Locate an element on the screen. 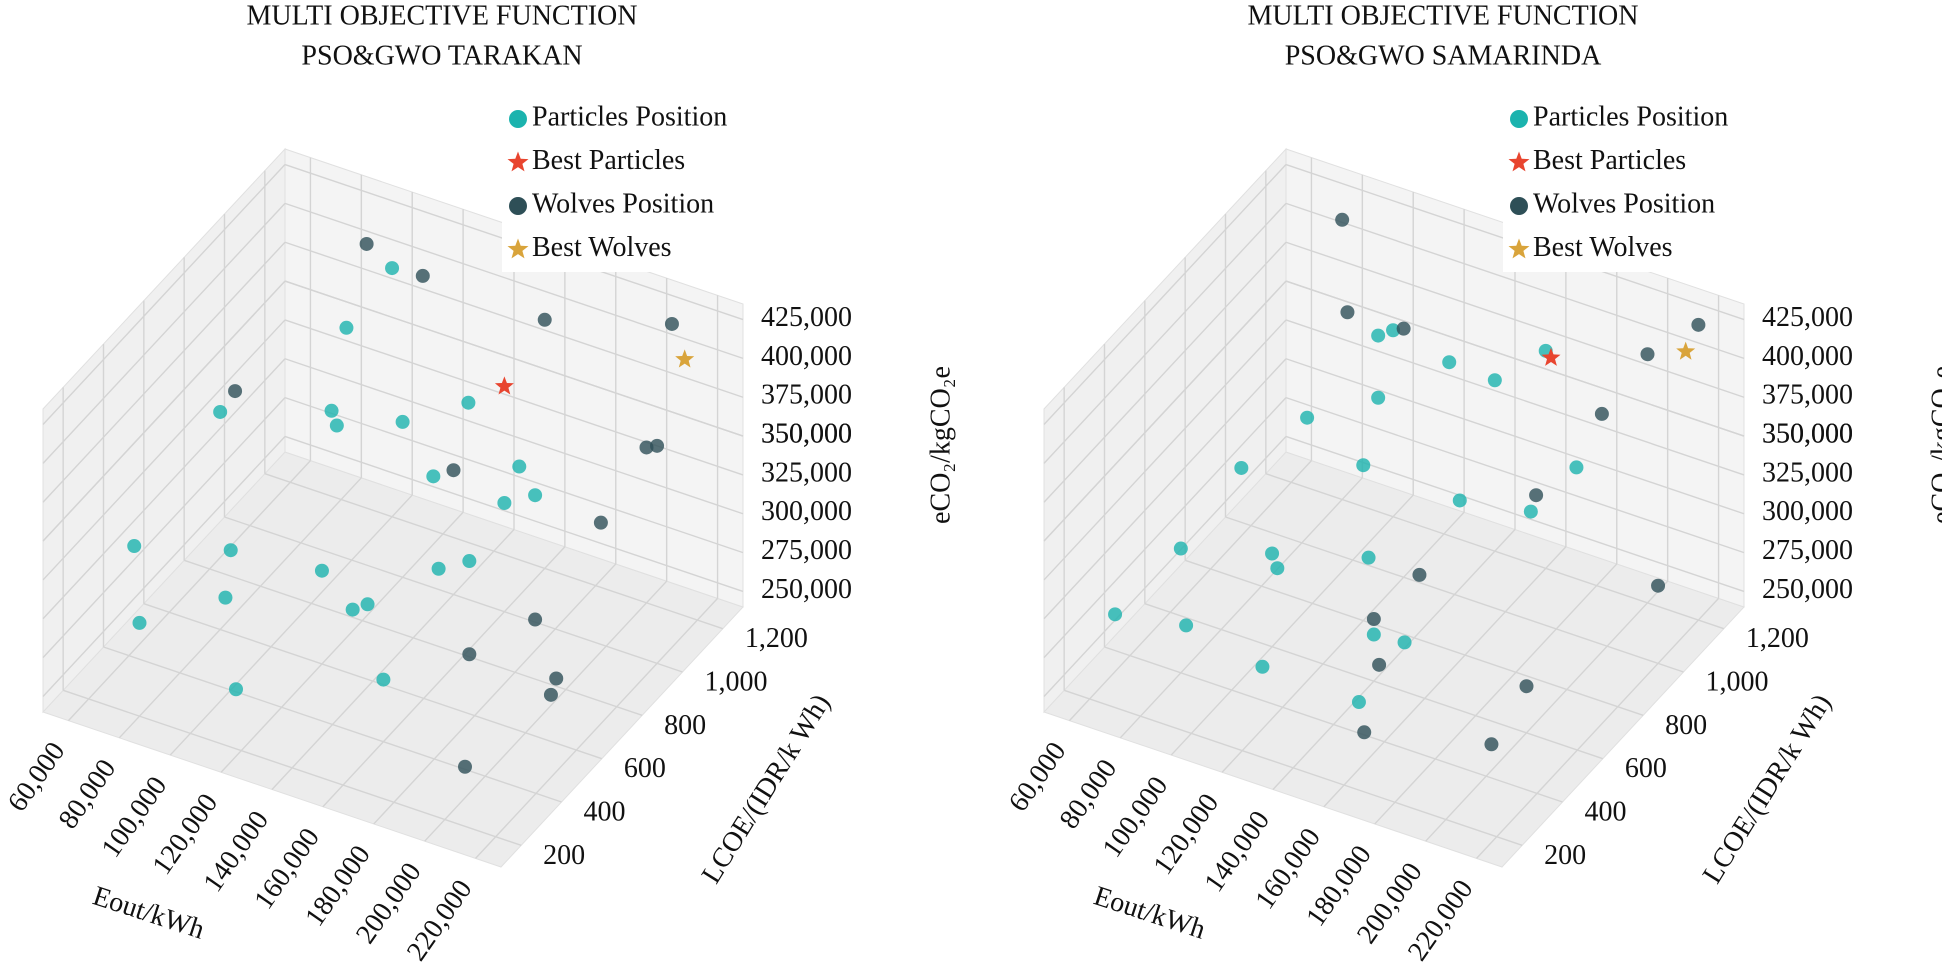 Image resolution: width=1942 pixels, height=977 pixels. y-tick-label: 1,200 is located at coordinates (1777, 638).